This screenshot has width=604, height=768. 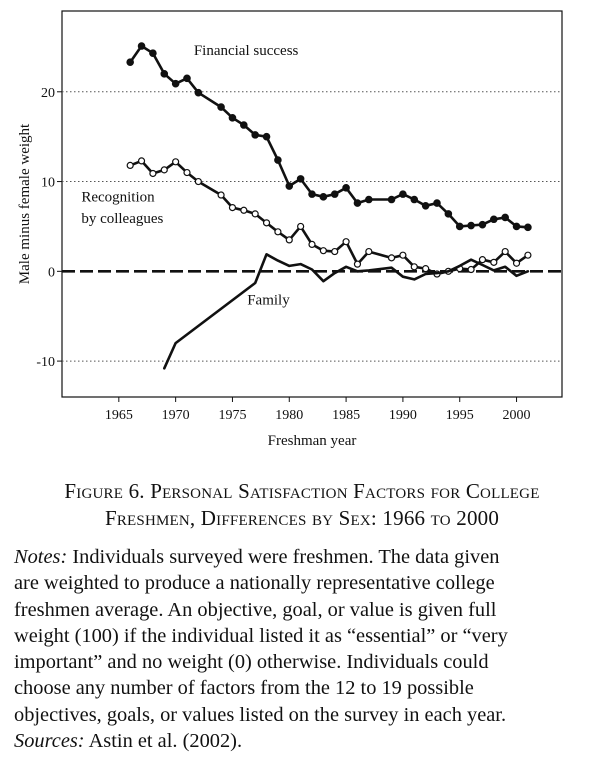 What do you see at coordinates (49, 741) in the screenshot?
I see `sources-label: Sources:` at bounding box center [49, 741].